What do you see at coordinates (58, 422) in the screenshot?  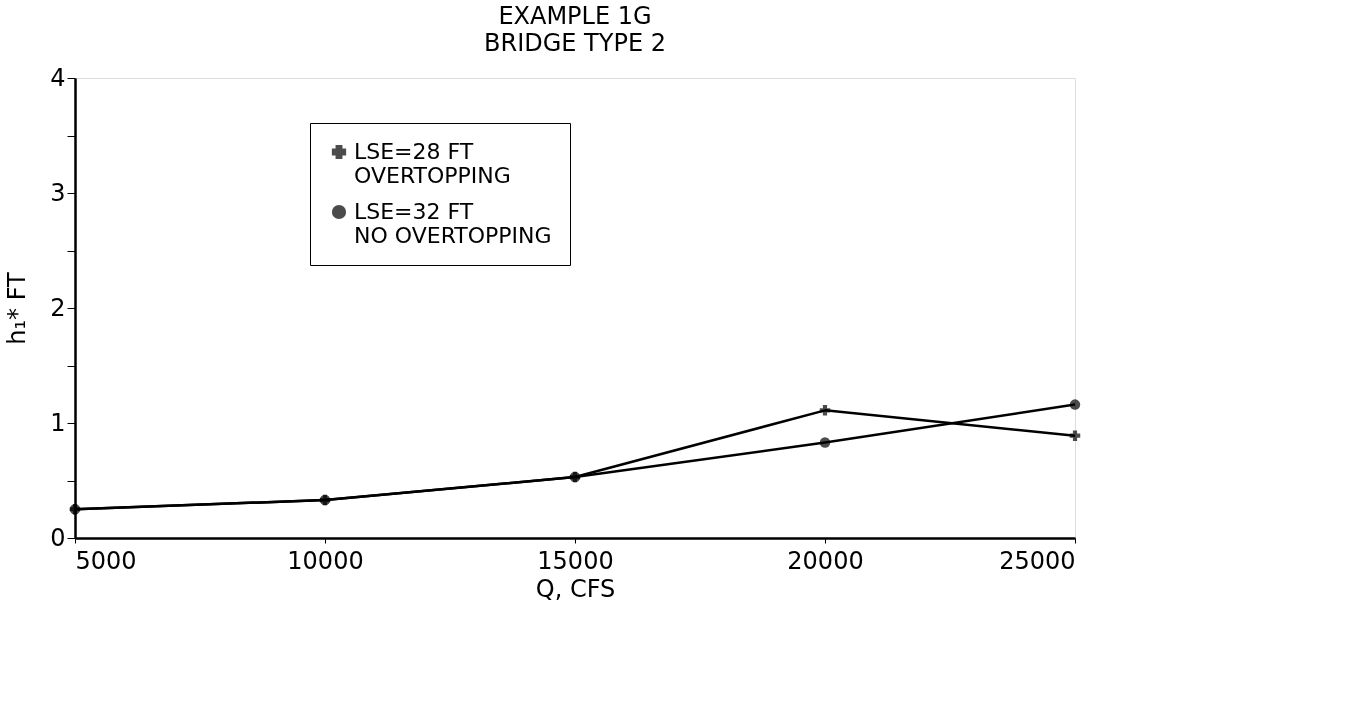 I see `y-tick-label: 1` at bounding box center [58, 422].